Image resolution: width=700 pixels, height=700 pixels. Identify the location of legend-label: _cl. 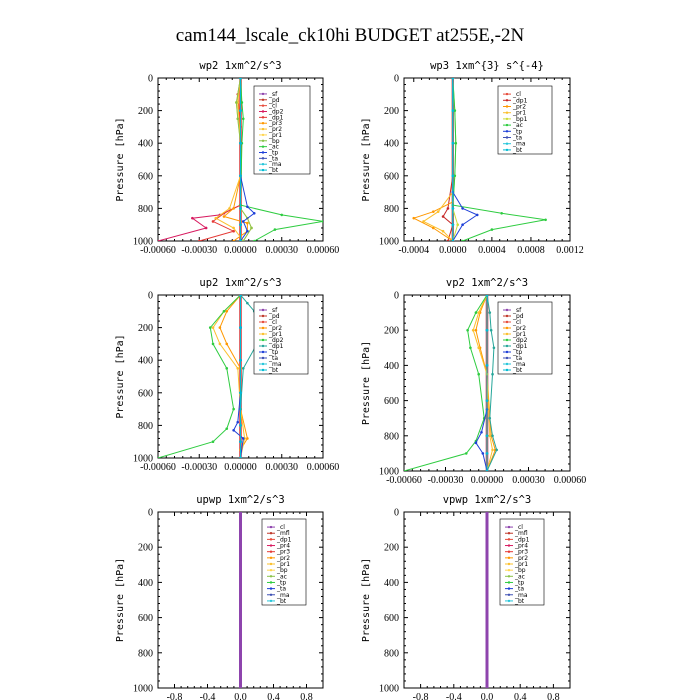
(272, 322).